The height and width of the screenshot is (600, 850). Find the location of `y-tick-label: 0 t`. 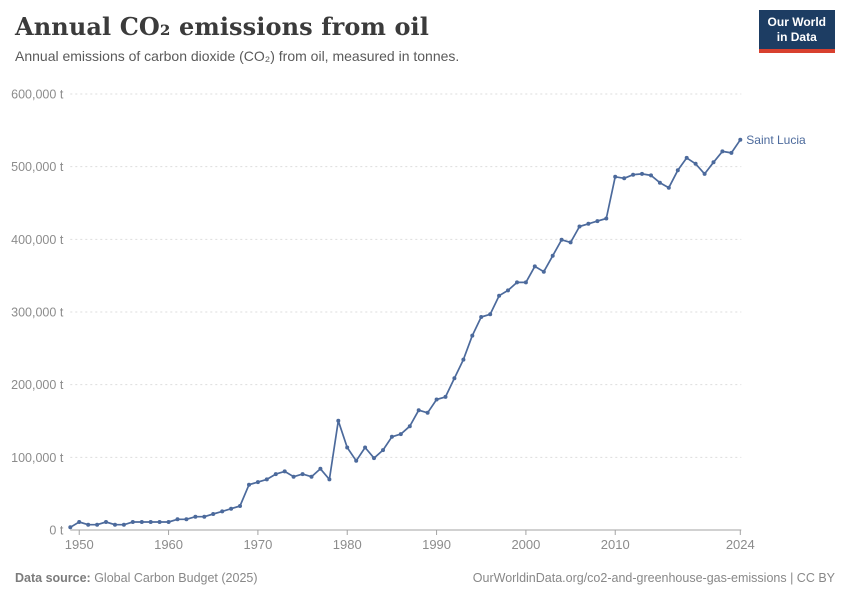

y-tick-label: 0 t is located at coordinates (56, 531).